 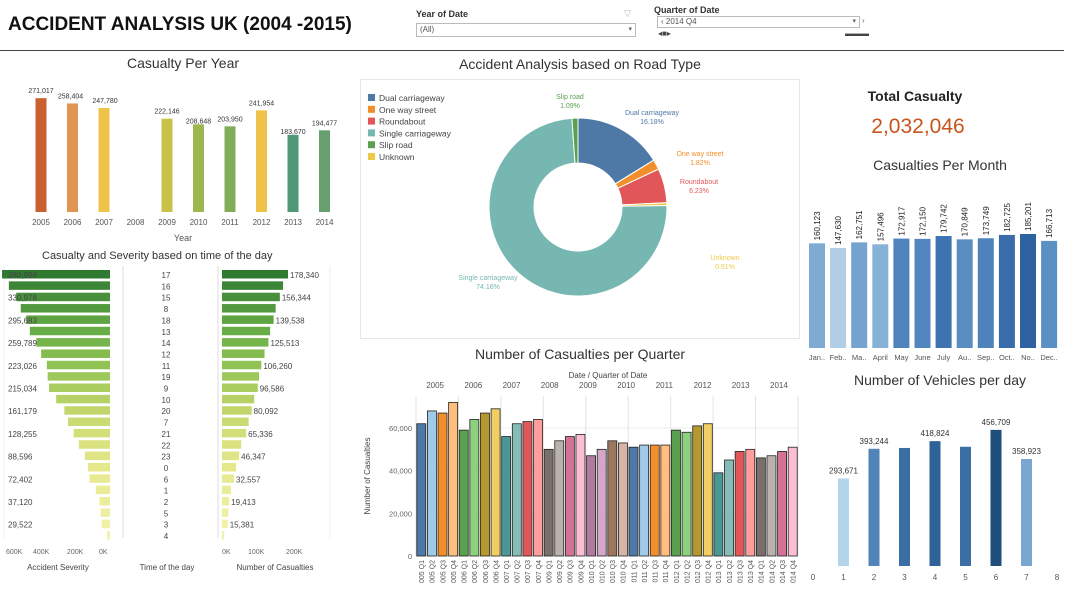 I want to click on data-label: 170,849, so click(x=965, y=221).